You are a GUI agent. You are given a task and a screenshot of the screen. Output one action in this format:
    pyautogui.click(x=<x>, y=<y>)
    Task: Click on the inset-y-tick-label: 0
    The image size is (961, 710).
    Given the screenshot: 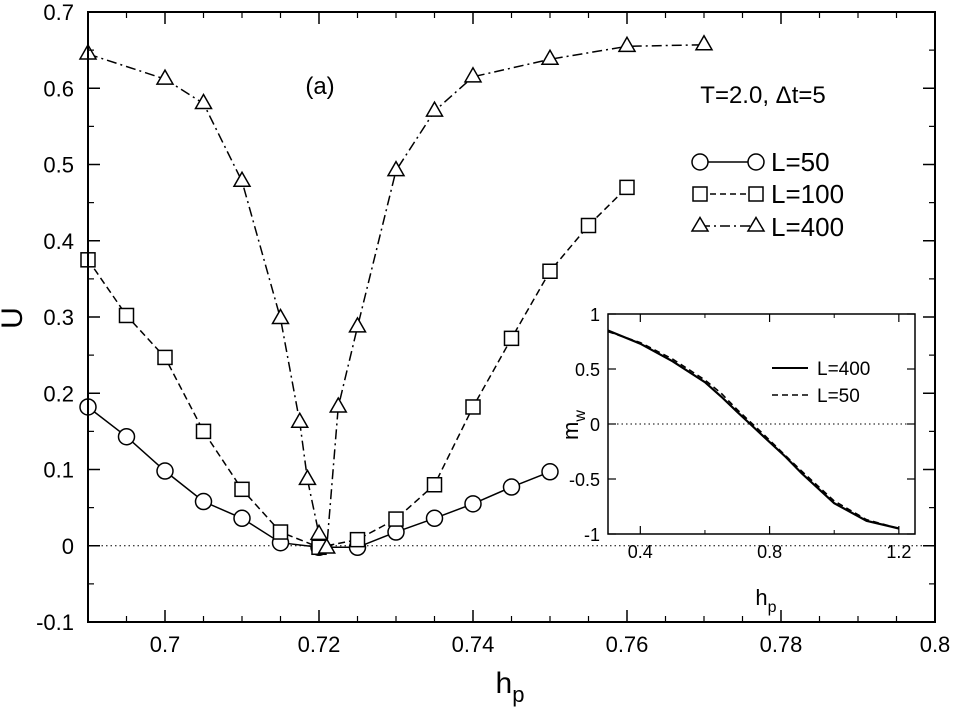 What is the action you would take?
    pyautogui.click(x=595, y=425)
    